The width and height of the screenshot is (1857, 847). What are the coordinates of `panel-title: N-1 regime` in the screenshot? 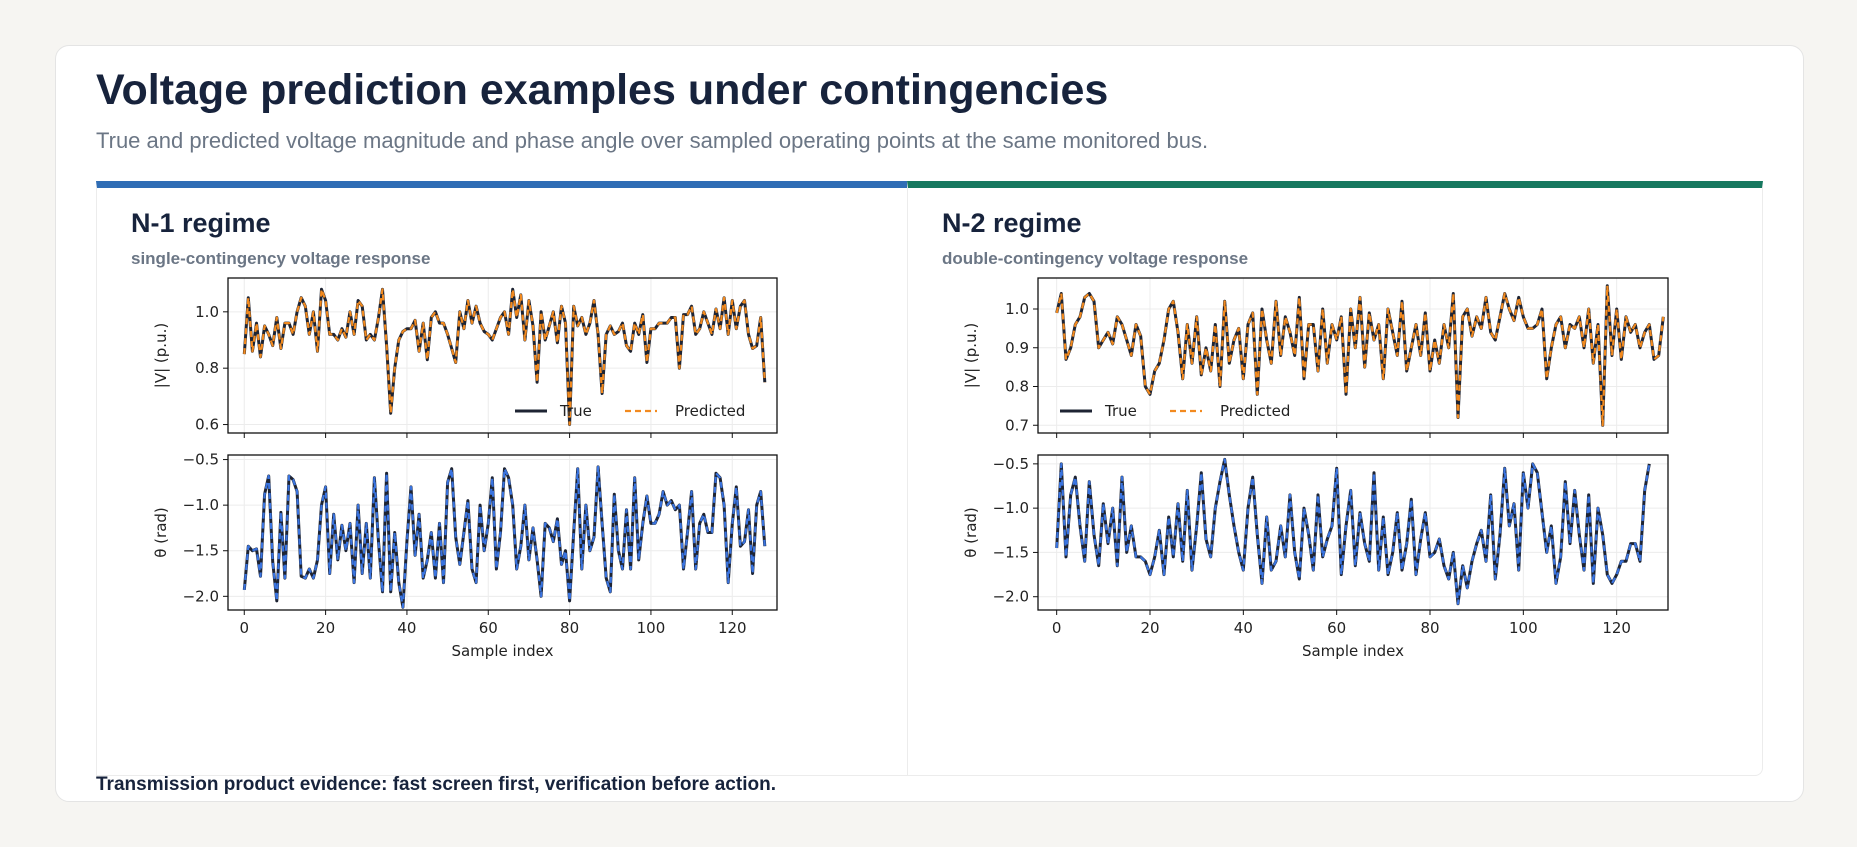 It's located at (201, 223).